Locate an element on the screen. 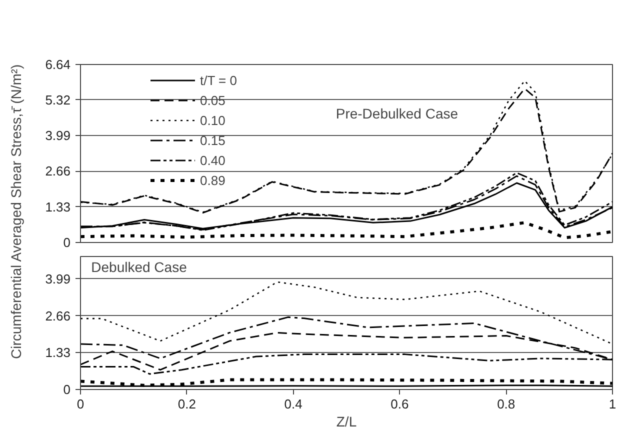  y-tick-label: 5.32 is located at coordinates (58, 100).